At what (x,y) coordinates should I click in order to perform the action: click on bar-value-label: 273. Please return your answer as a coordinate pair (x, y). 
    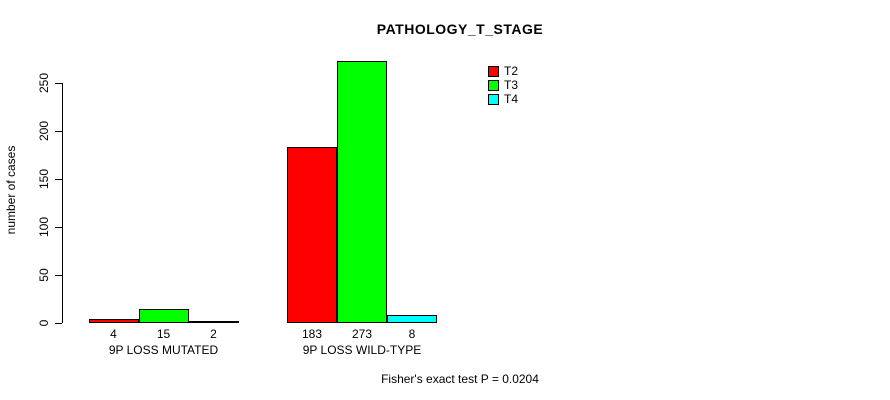
    Looking at the image, I should click on (362, 334).